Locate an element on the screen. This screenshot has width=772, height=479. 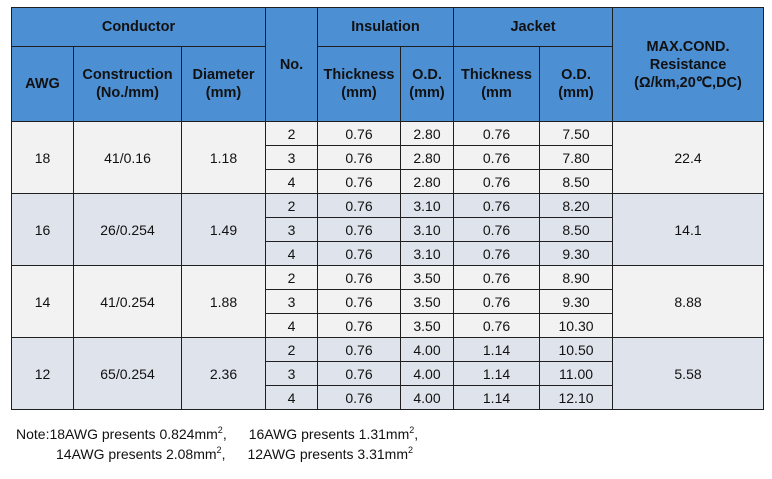
note-12awg: 12AWG presents 3.31mm is located at coordinates (327, 454).